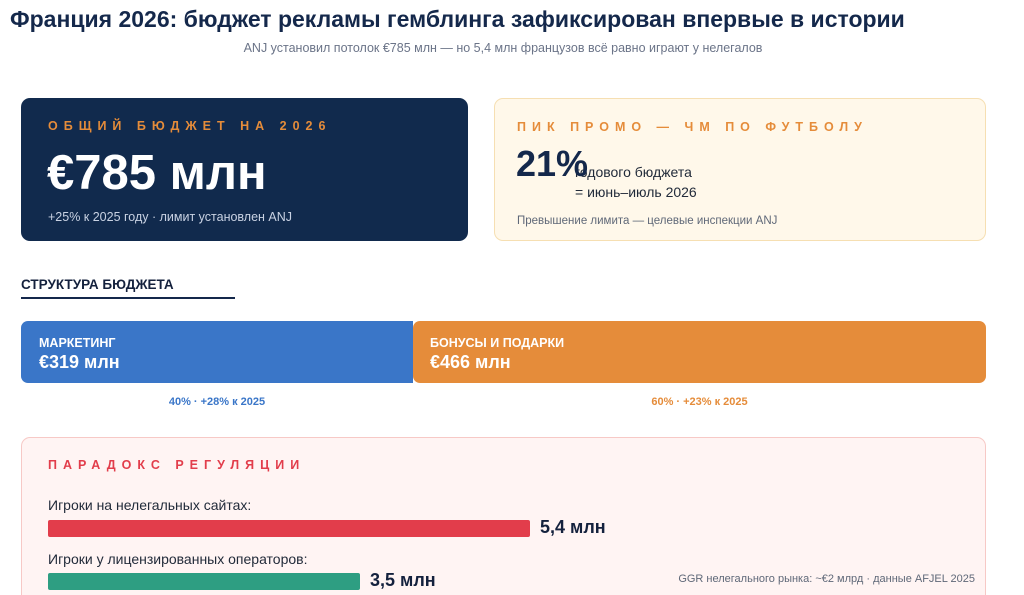 The width and height of the screenshot is (1024, 595). Describe the element at coordinates (470, 362) in the screenshot. I see `bonus-segment-value: €466 млн` at that location.